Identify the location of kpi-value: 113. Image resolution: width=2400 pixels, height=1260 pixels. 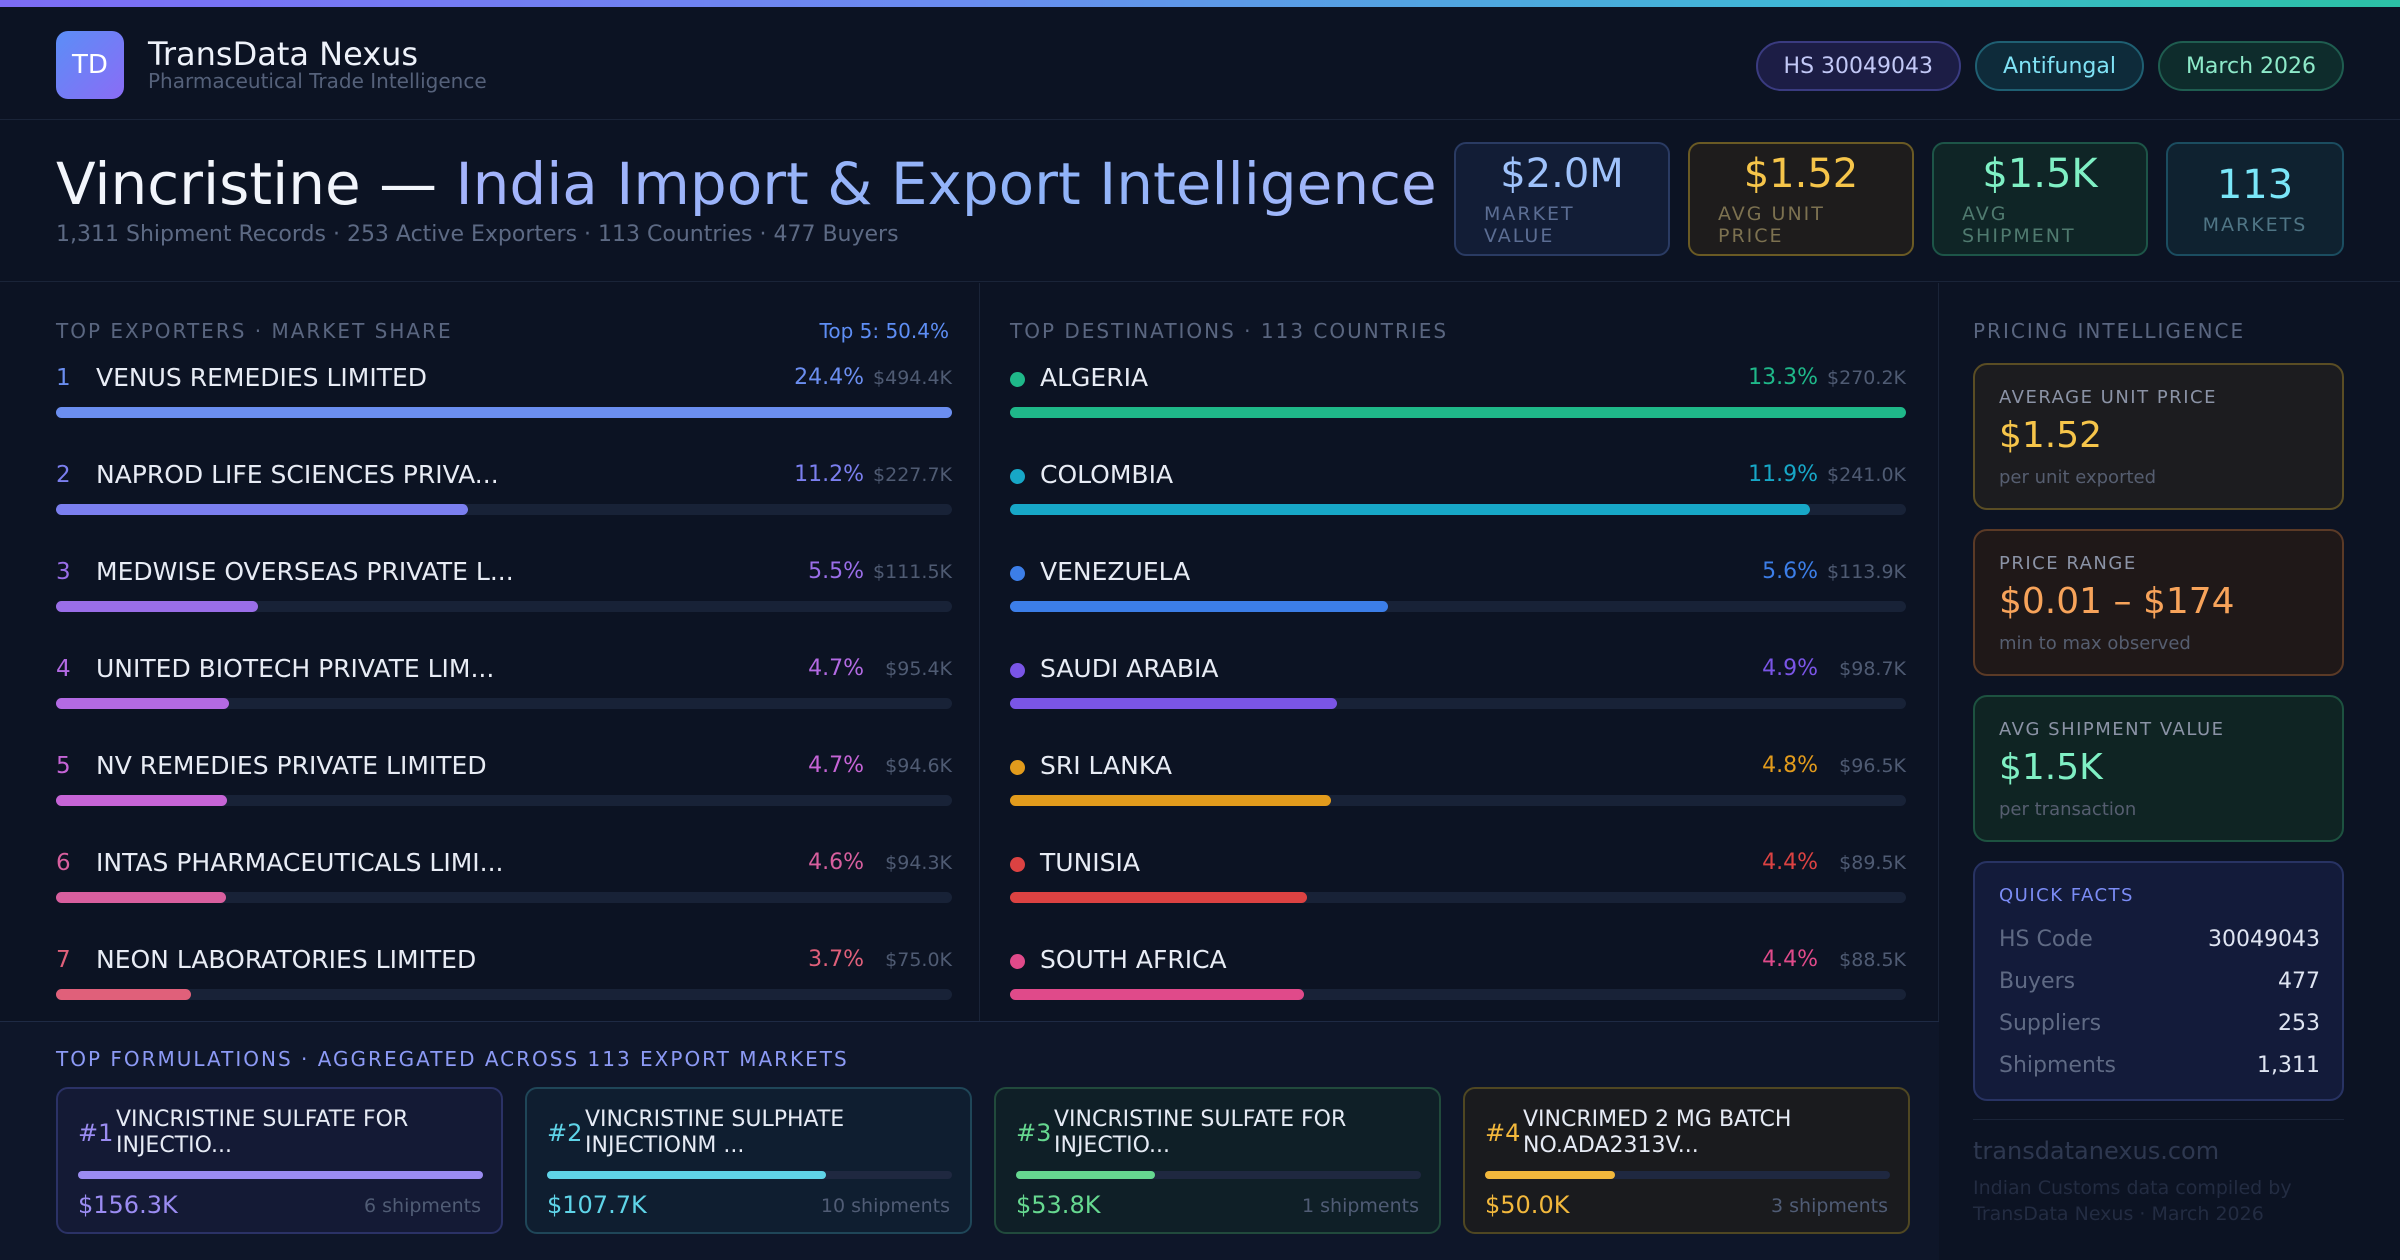
(2255, 185).